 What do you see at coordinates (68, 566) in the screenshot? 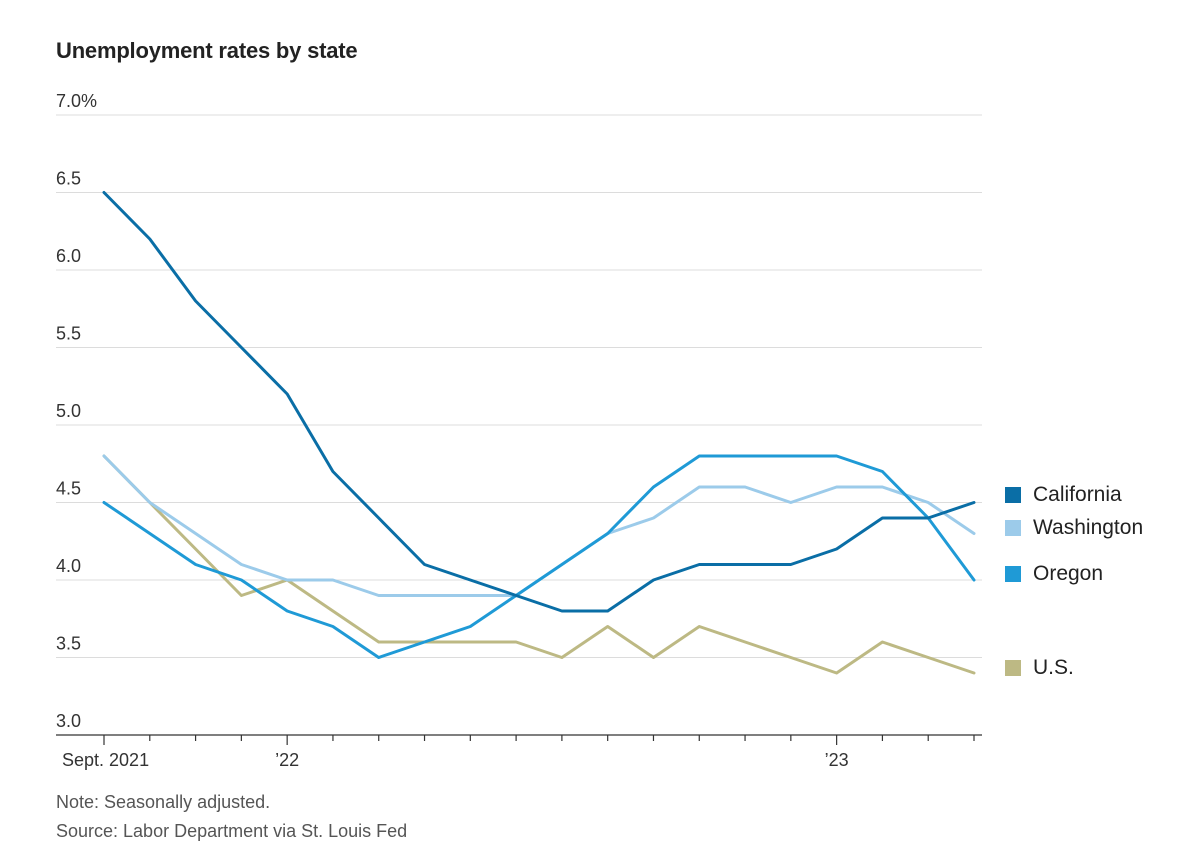
I see `y-tick-label: 4.0` at bounding box center [68, 566].